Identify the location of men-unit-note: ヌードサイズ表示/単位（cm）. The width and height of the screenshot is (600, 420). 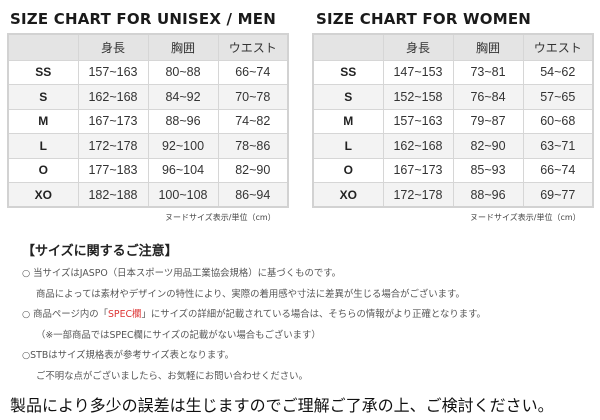
(220, 217).